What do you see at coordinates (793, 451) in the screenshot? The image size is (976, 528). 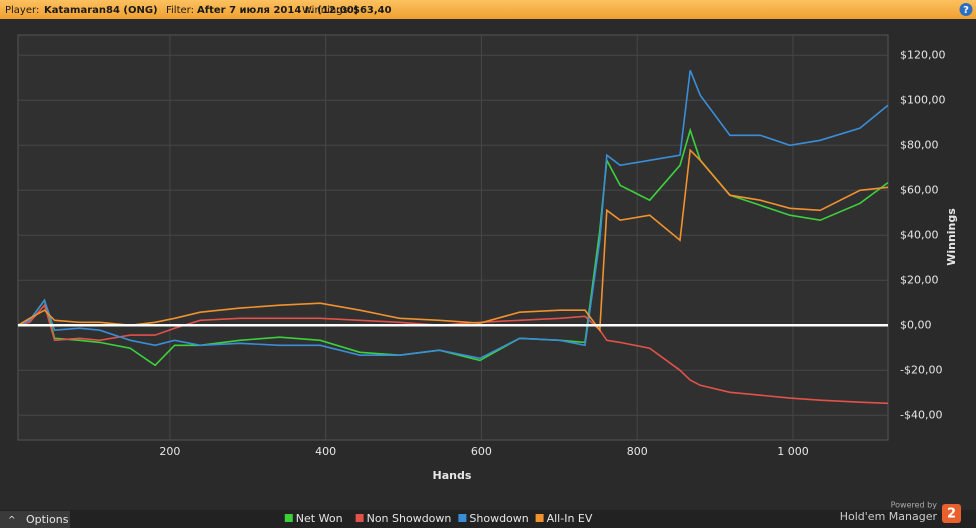 I see `x-tick-label: 1 000` at bounding box center [793, 451].